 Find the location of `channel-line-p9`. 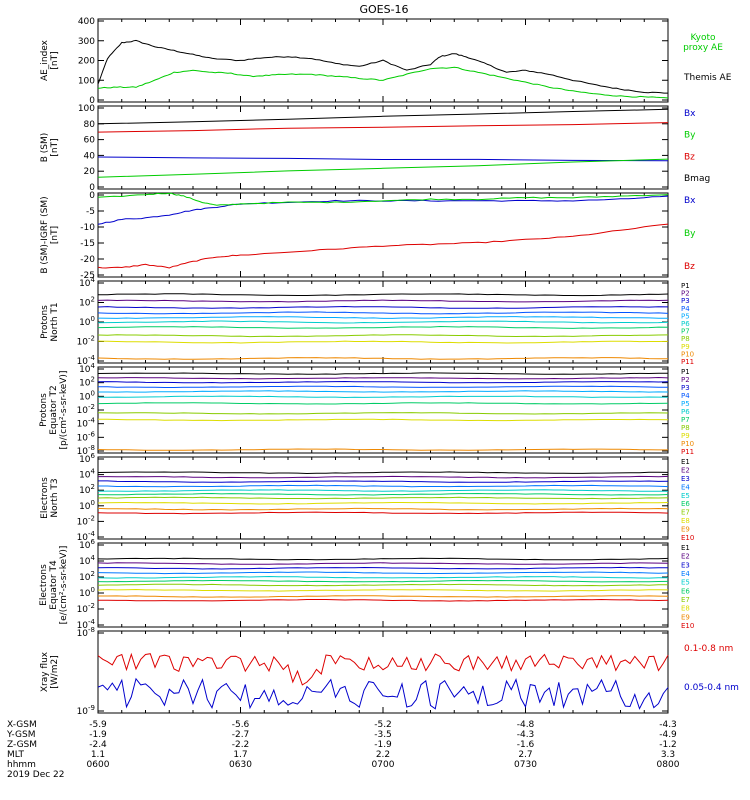

channel-line-p9 is located at coordinates (383, 342).